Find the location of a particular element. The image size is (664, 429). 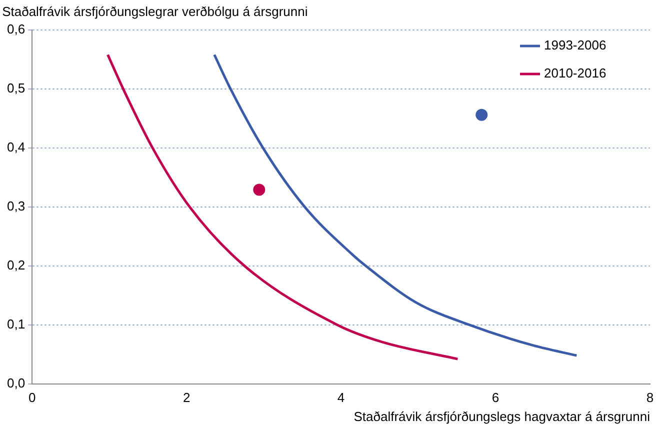

x-tick-label: 4 is located at coordinates (341, 398).